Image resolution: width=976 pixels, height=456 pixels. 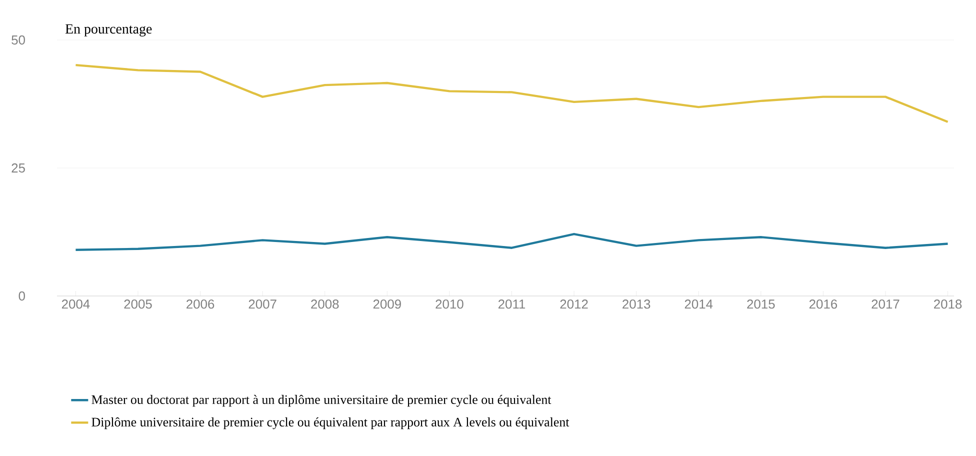 What do you see at coordinates (886, 304) in the screenshot?
I see `x-tick-label: 2017` at bounding box center [886, 304].